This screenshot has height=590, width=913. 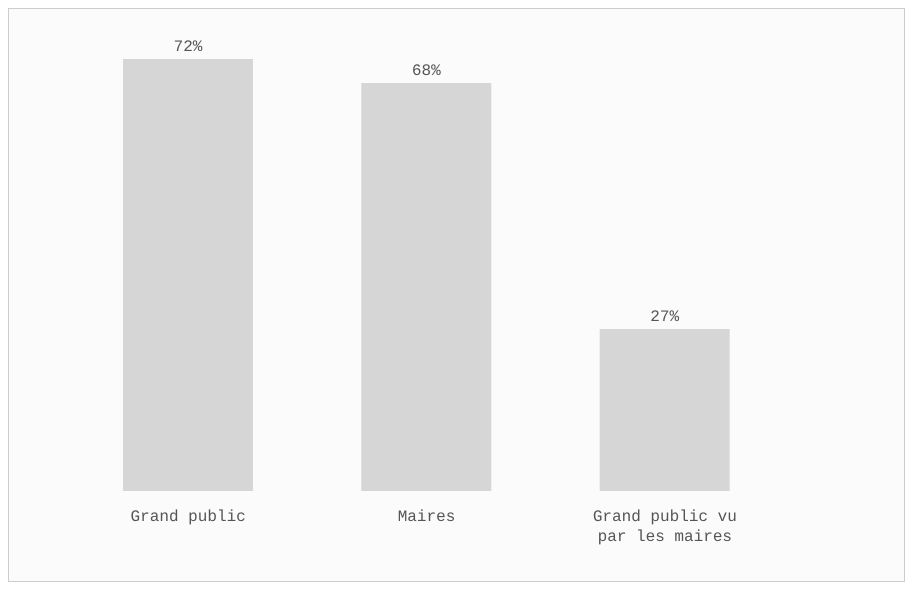 What do you see at coordinates (665, 317) in the screenshot?
I see `data-label: 27%` at bounding box center [665, 317].